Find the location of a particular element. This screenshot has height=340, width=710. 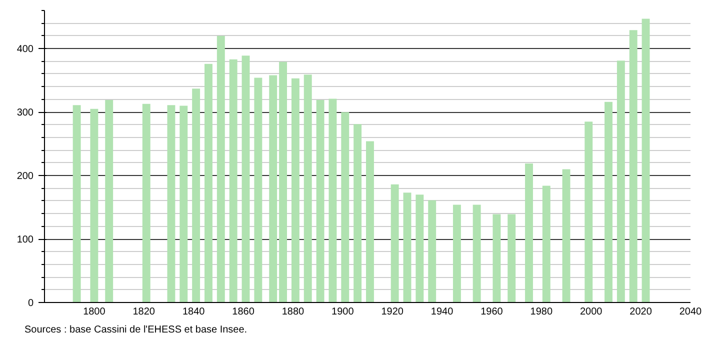

x-tick-label: 1860 is located at coordinates (243, 312).